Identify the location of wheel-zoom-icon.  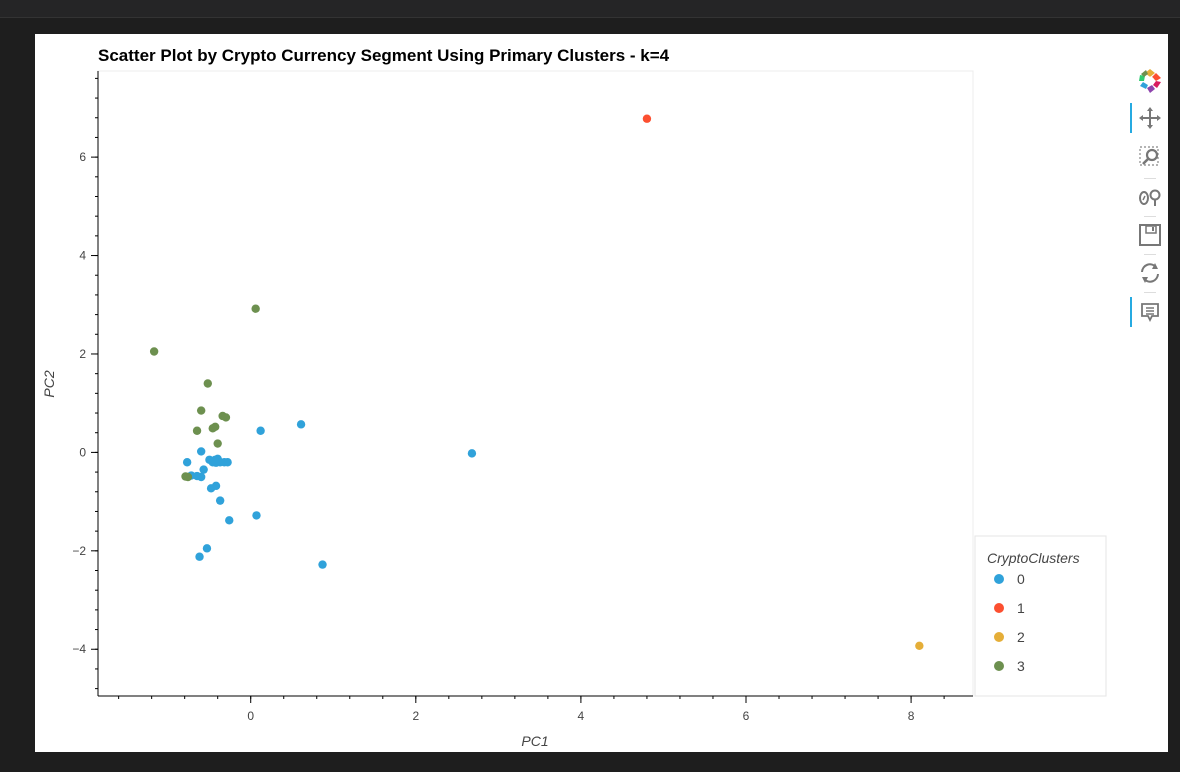
(1150, 197).